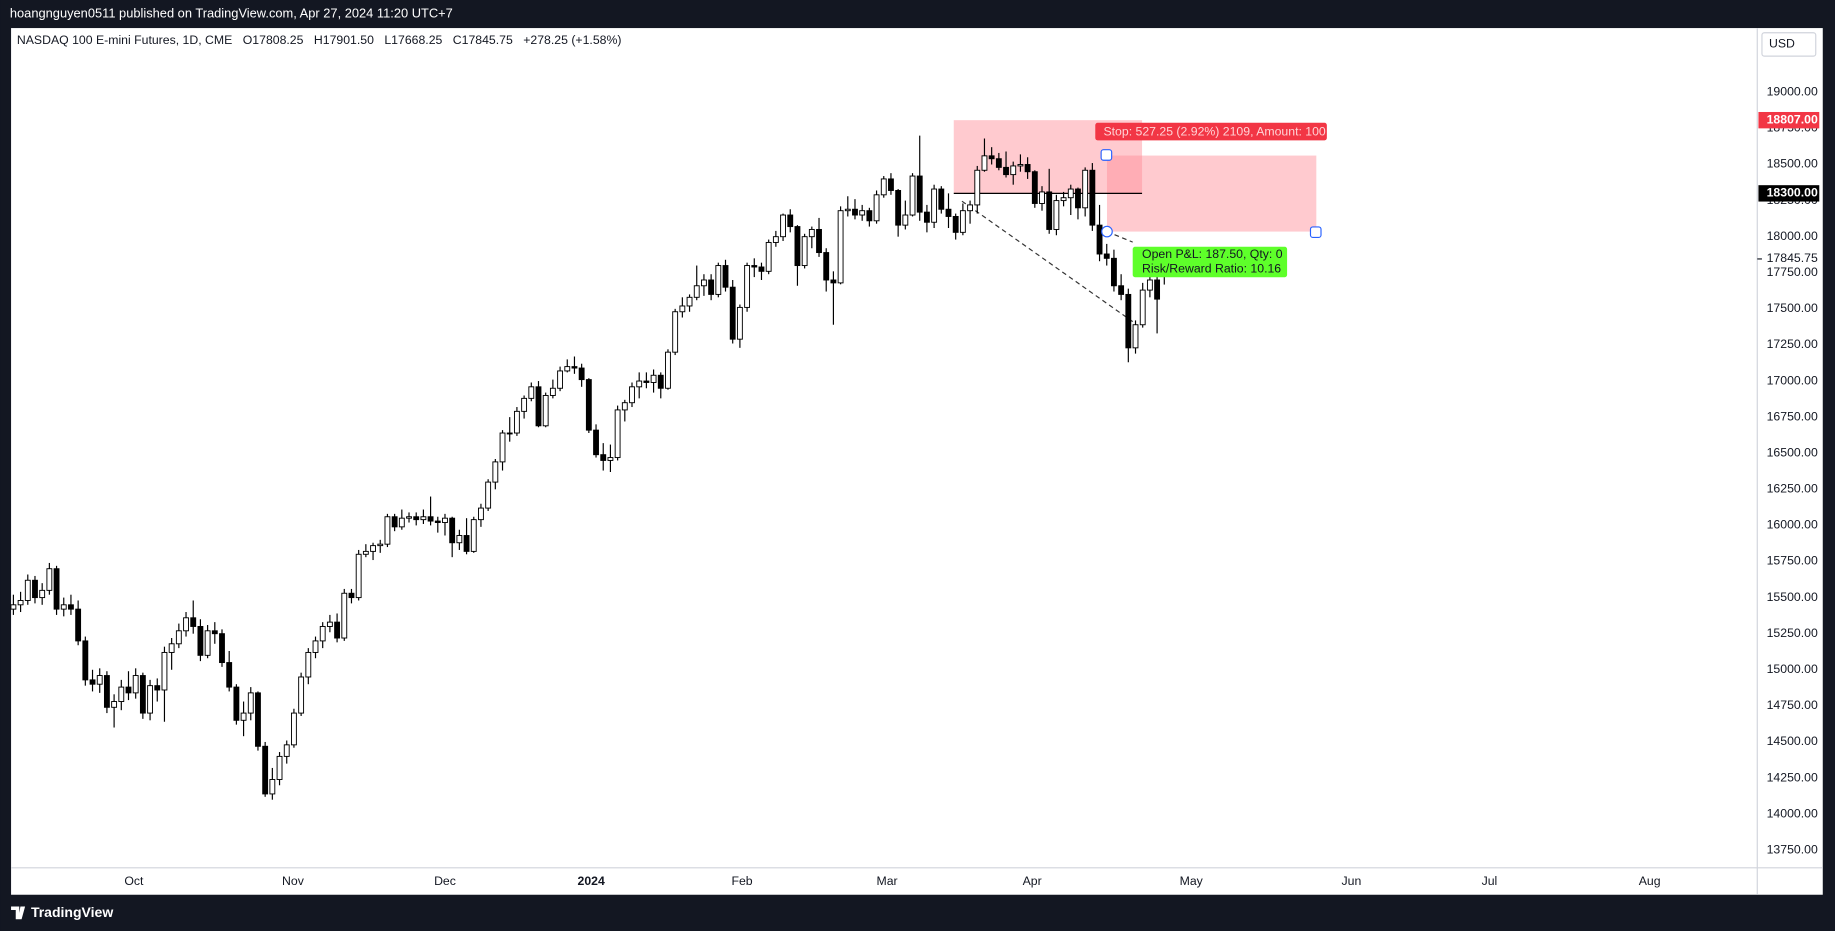  Describe the element at coordinates (1782, 44) in the screenshot. I see `currency: USD` at that location.